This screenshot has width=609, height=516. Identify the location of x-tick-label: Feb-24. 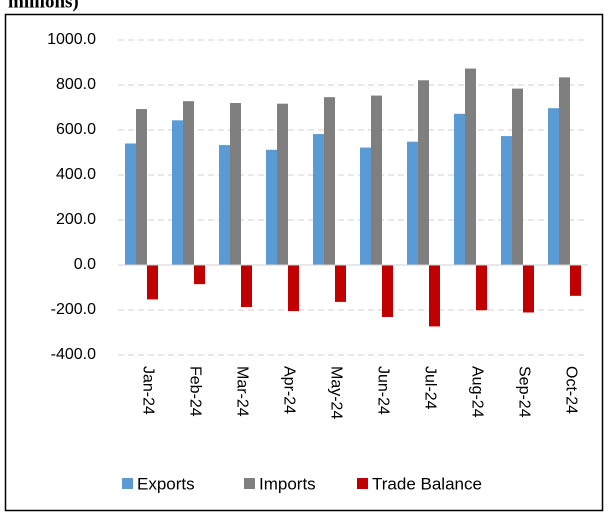
(194, 391).